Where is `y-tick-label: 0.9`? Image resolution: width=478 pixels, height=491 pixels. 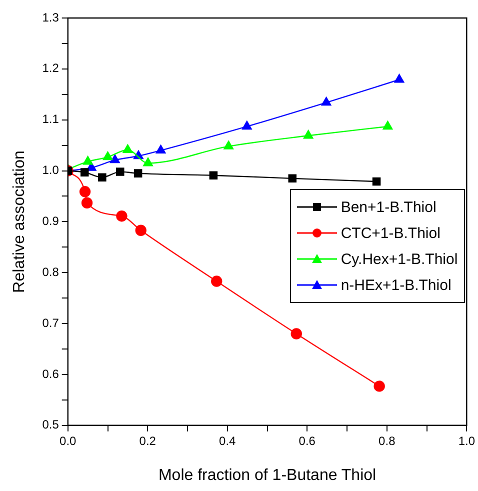 y-tick-label: 0.9 is located at coordinates (51, 221).